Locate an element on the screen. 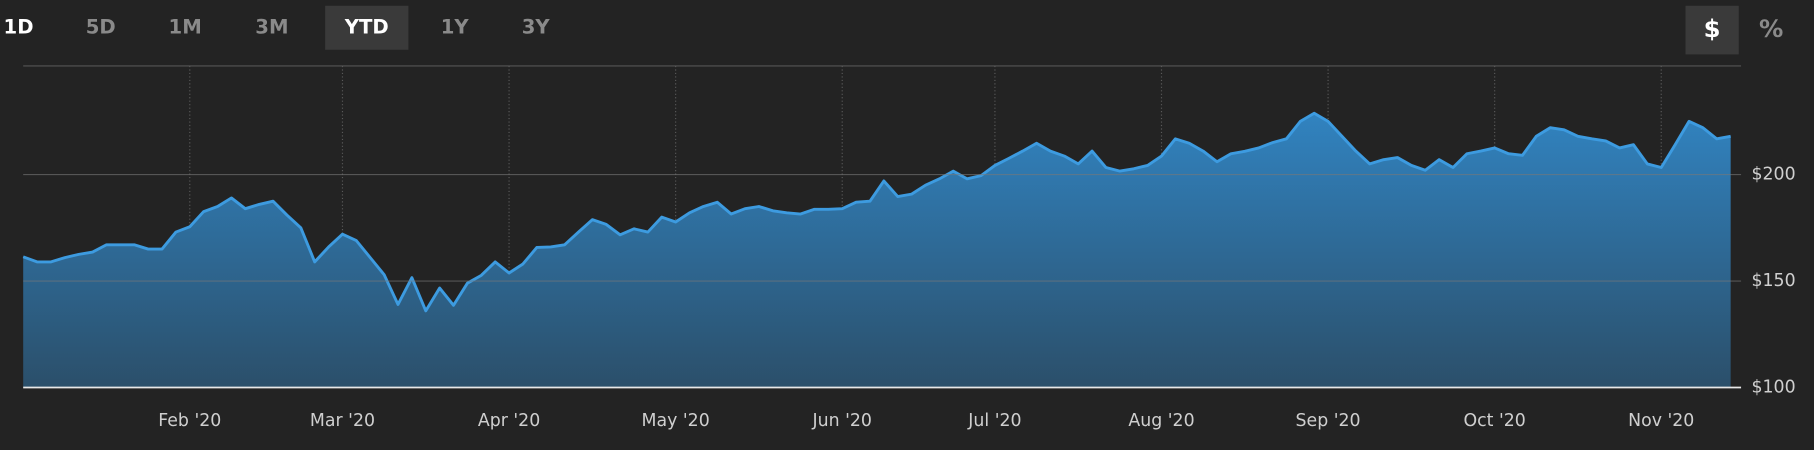 The width and height of the screenshot is (1814, 450). range-button: 5D is located at coordinates (101, 26).